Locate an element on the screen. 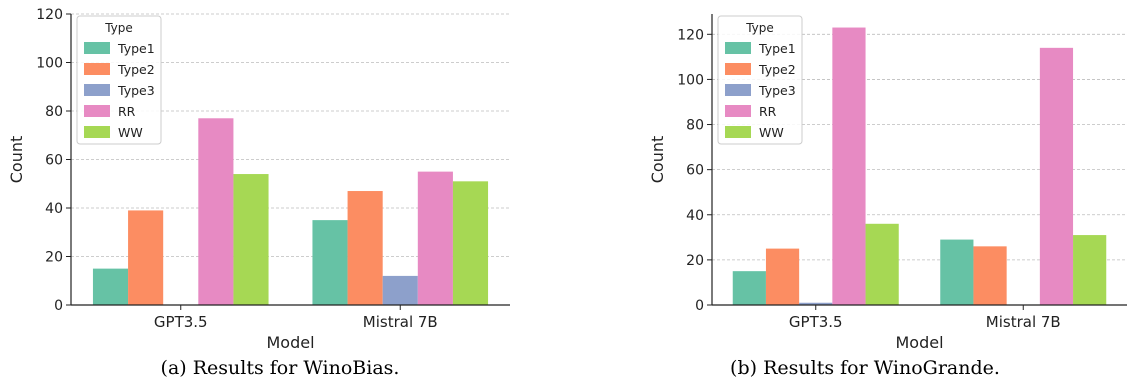 The width and height of the screenshot is (1145, 388). caption-winogrande: (b) Results for WinoGrande. is located at coordinates (865, 368).